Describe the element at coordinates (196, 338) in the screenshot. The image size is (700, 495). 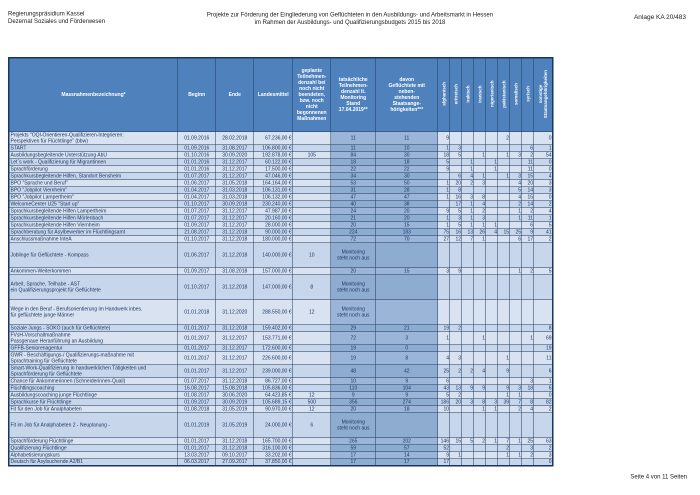
I see `begin-date: 01.01.2017` at that location.